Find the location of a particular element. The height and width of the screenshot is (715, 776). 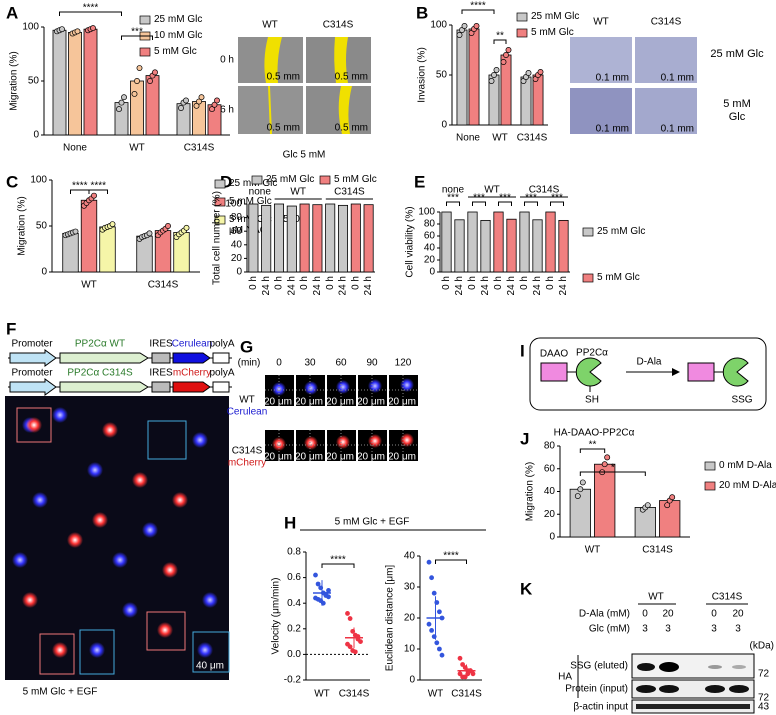

cell: 20 is located at coordinates (668, 614).